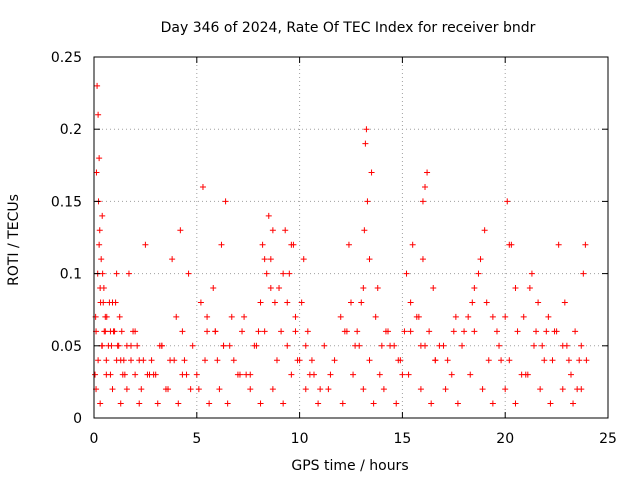  I want to click on y-tick-label: 0.2, so click(71, 130).